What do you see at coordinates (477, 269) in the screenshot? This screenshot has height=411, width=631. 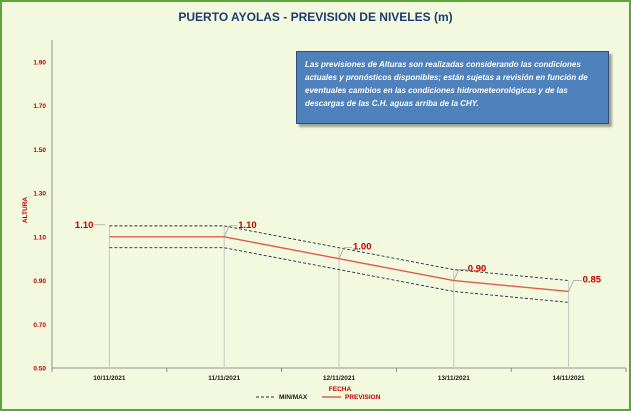 I see `data-label: 0.90` at bounding box center [477, 269].